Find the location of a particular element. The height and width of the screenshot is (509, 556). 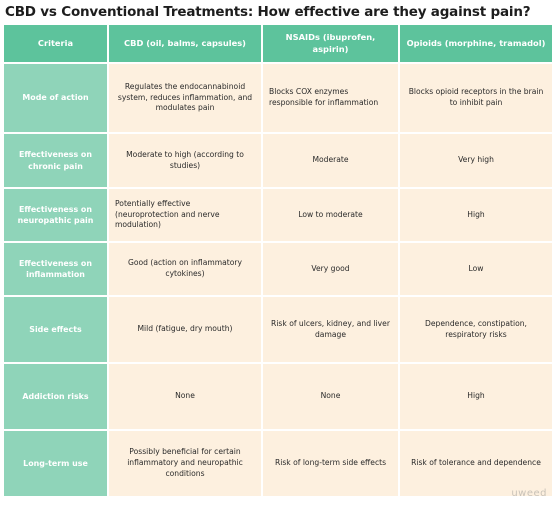

criteria-long-term-use: Long-term use is located at coordinates (55, 463).